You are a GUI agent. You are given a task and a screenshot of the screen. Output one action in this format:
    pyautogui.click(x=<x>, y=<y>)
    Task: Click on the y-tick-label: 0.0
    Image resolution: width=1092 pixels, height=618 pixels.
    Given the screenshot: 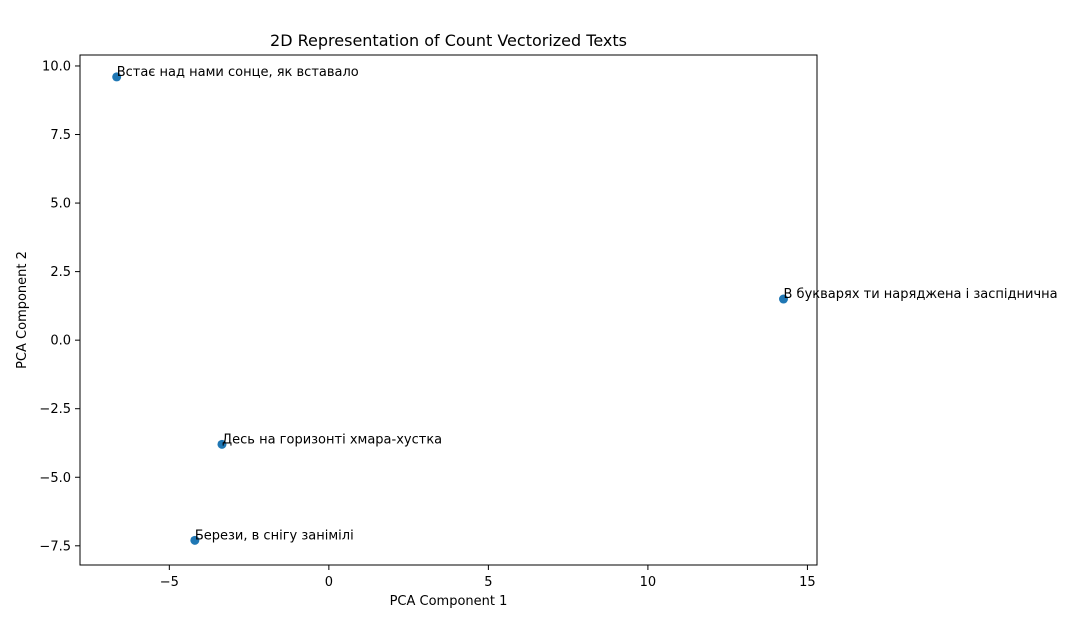 What is the action you would take?
    pyautogui.click(x=60, y=341)
    